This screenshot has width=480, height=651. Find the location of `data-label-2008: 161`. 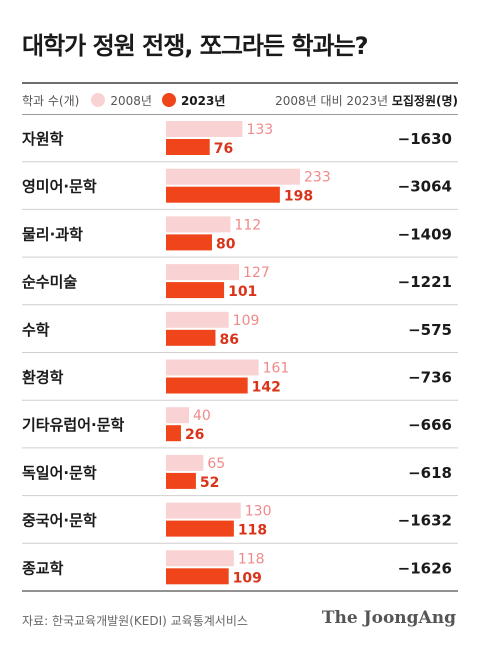

data-label-2008: 161 is located at coordinates (276, 369).